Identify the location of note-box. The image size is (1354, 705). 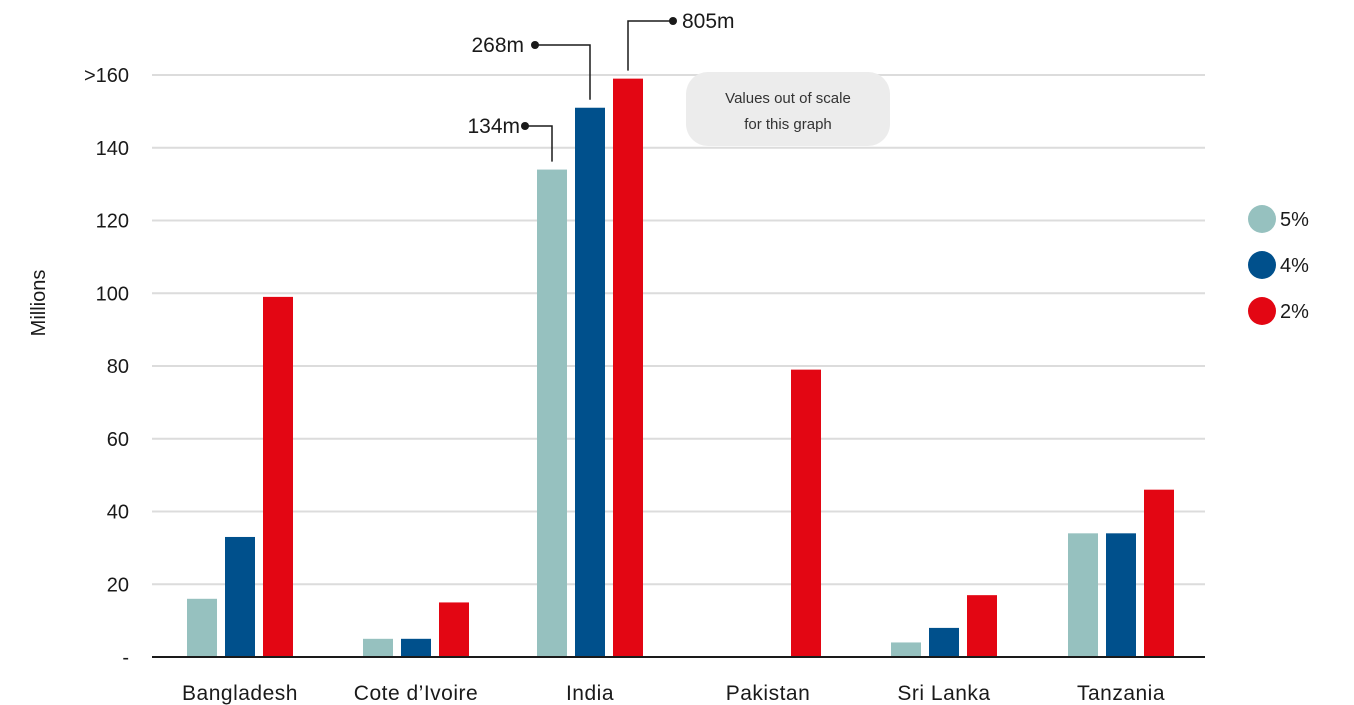
(788, 109).